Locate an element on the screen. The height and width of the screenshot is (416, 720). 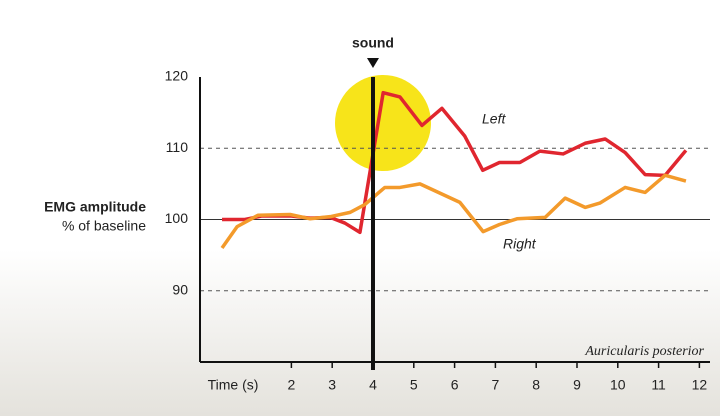
x-tick-label: 9 is located at coordinates (577, 385).